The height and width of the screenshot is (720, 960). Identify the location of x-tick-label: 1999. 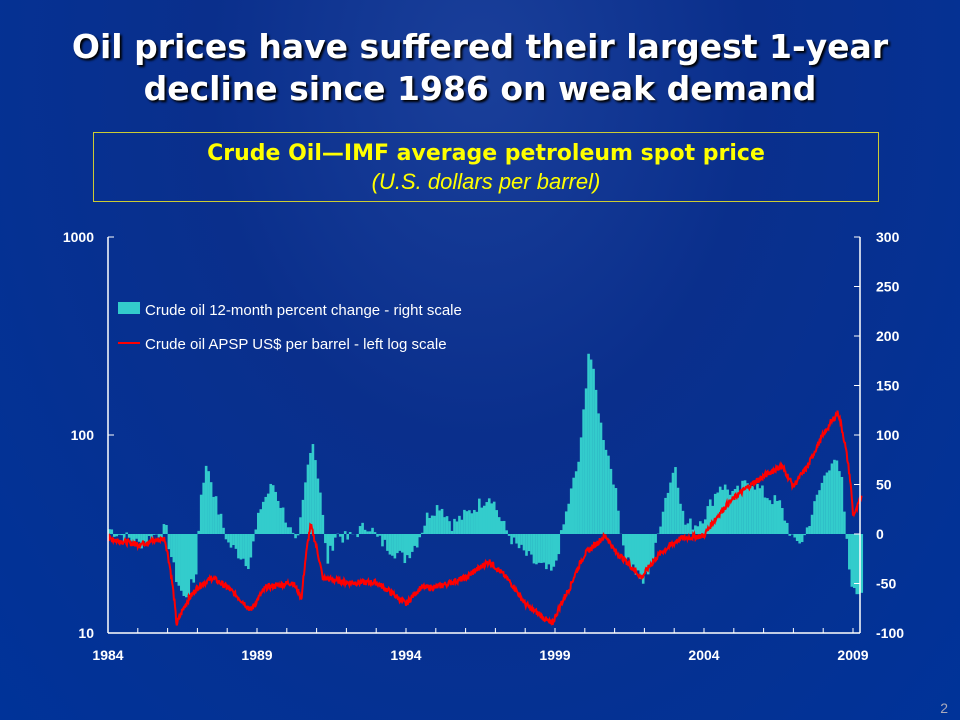
(554, 655).